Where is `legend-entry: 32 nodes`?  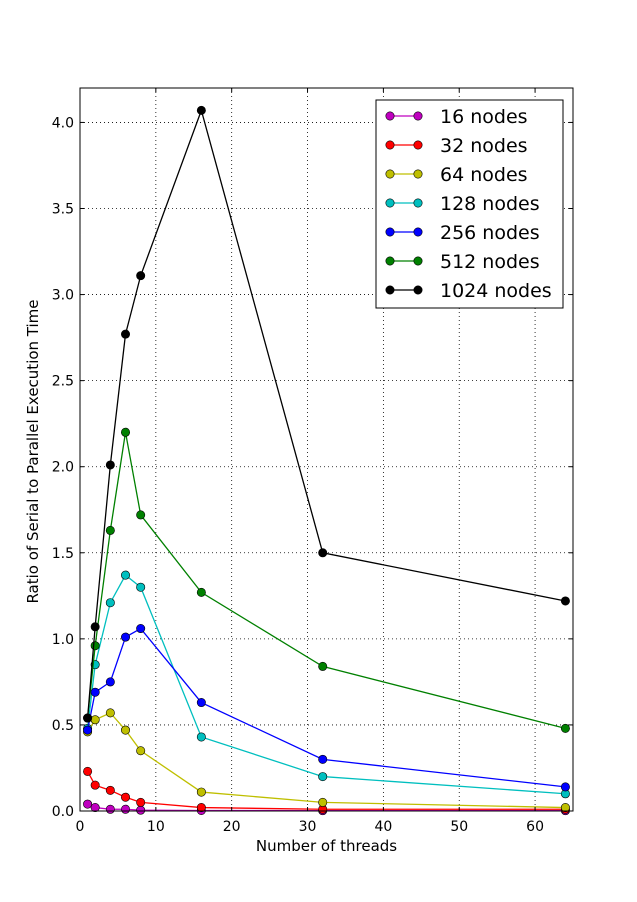 legend-entry: 32 nodes is located at coordinates (456, 146).